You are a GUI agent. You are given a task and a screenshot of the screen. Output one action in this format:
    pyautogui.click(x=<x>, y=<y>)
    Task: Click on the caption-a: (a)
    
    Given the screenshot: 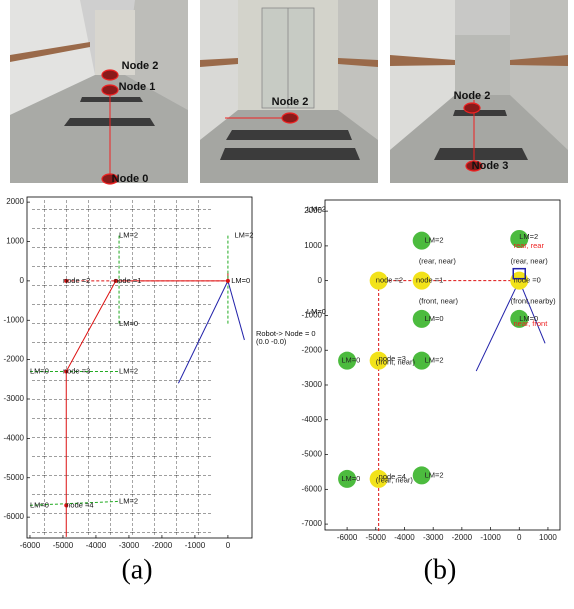 What is the action you would take?
    pyautogui.click(x=136, y=569)
    